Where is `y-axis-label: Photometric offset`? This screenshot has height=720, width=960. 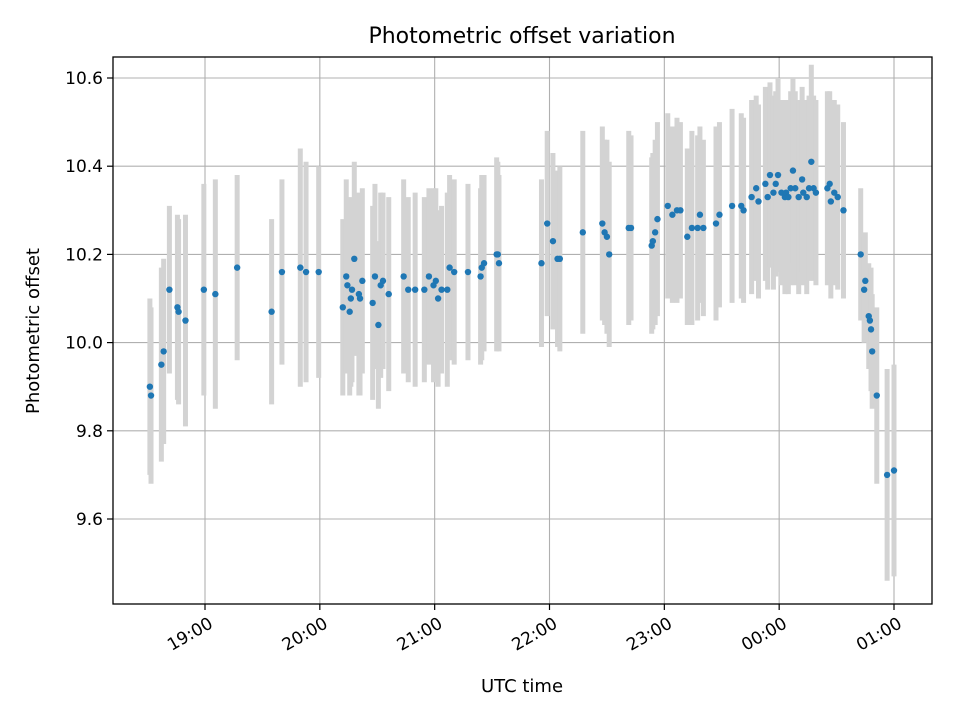 y-axis-label: Photometric offset is located at coordinates (33, 331).